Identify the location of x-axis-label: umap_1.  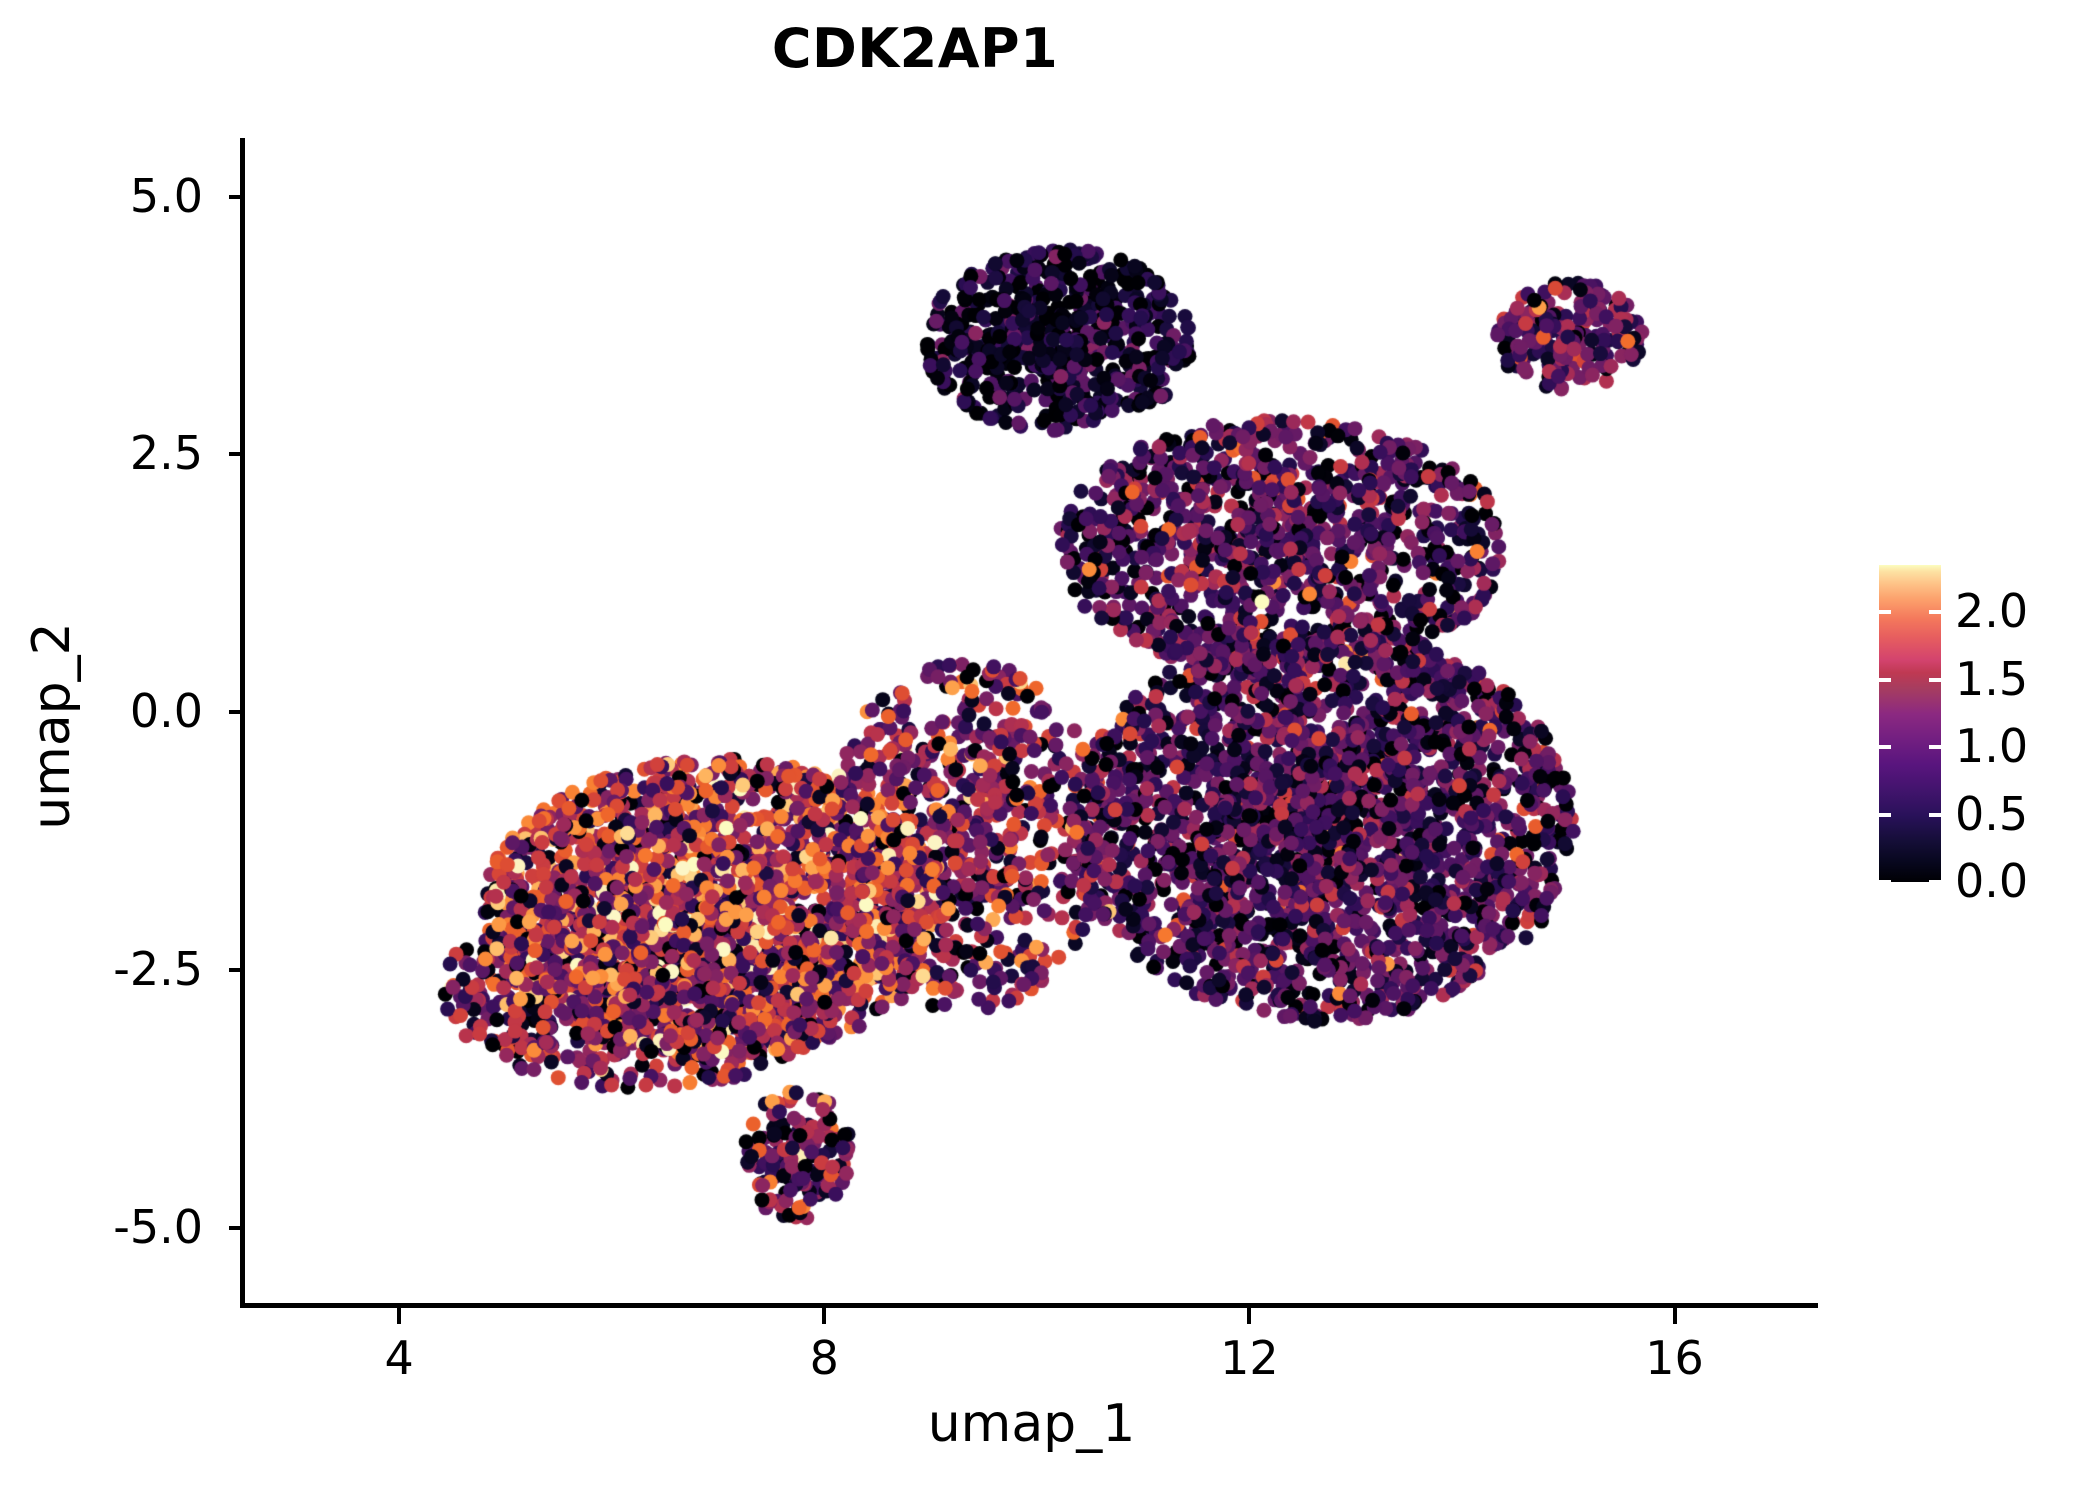
(1031, 1424).